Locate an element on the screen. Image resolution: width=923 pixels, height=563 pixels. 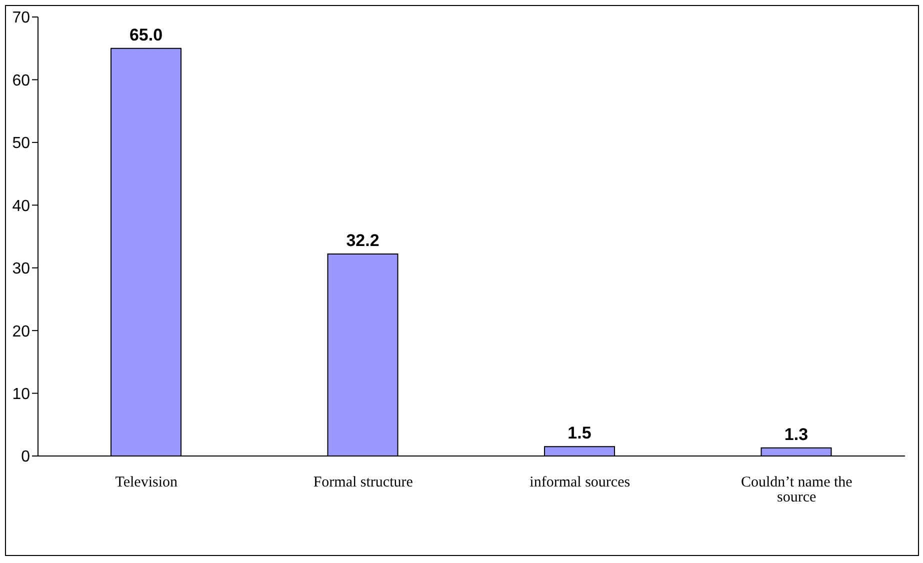
data-label: 65.0 is located at coordinates (146, 34).